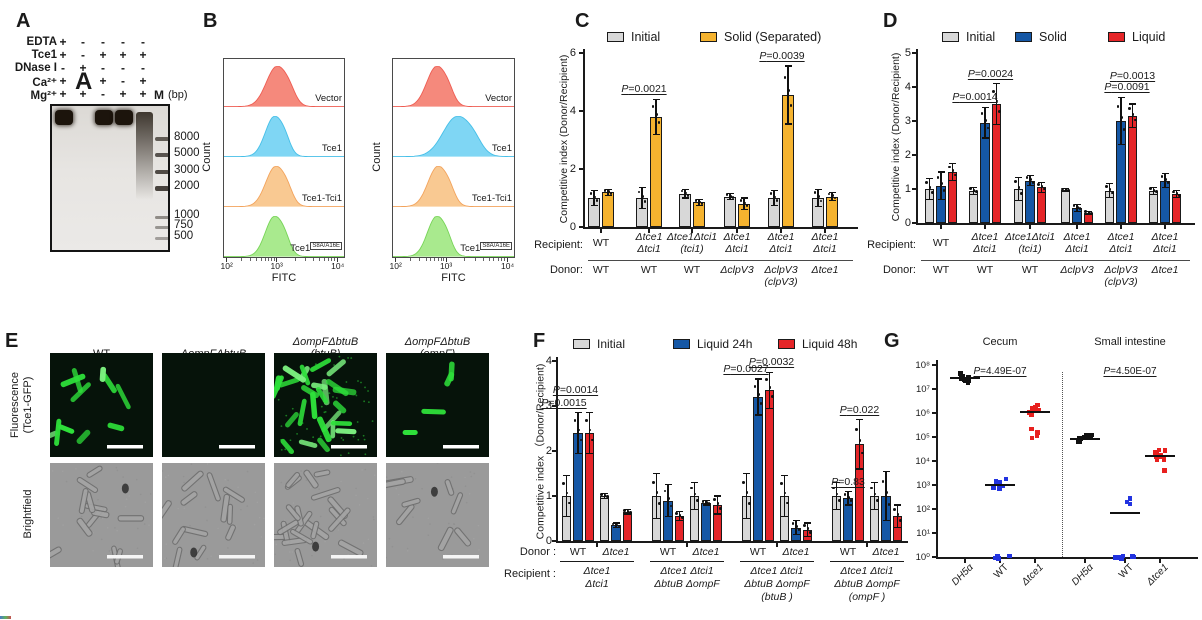 The height and width of the screenshot is (620, 1202). What do you see at coordinates (284, 87) in the screenshot?
I see `flow-curve` at bounding box center [284, 87].